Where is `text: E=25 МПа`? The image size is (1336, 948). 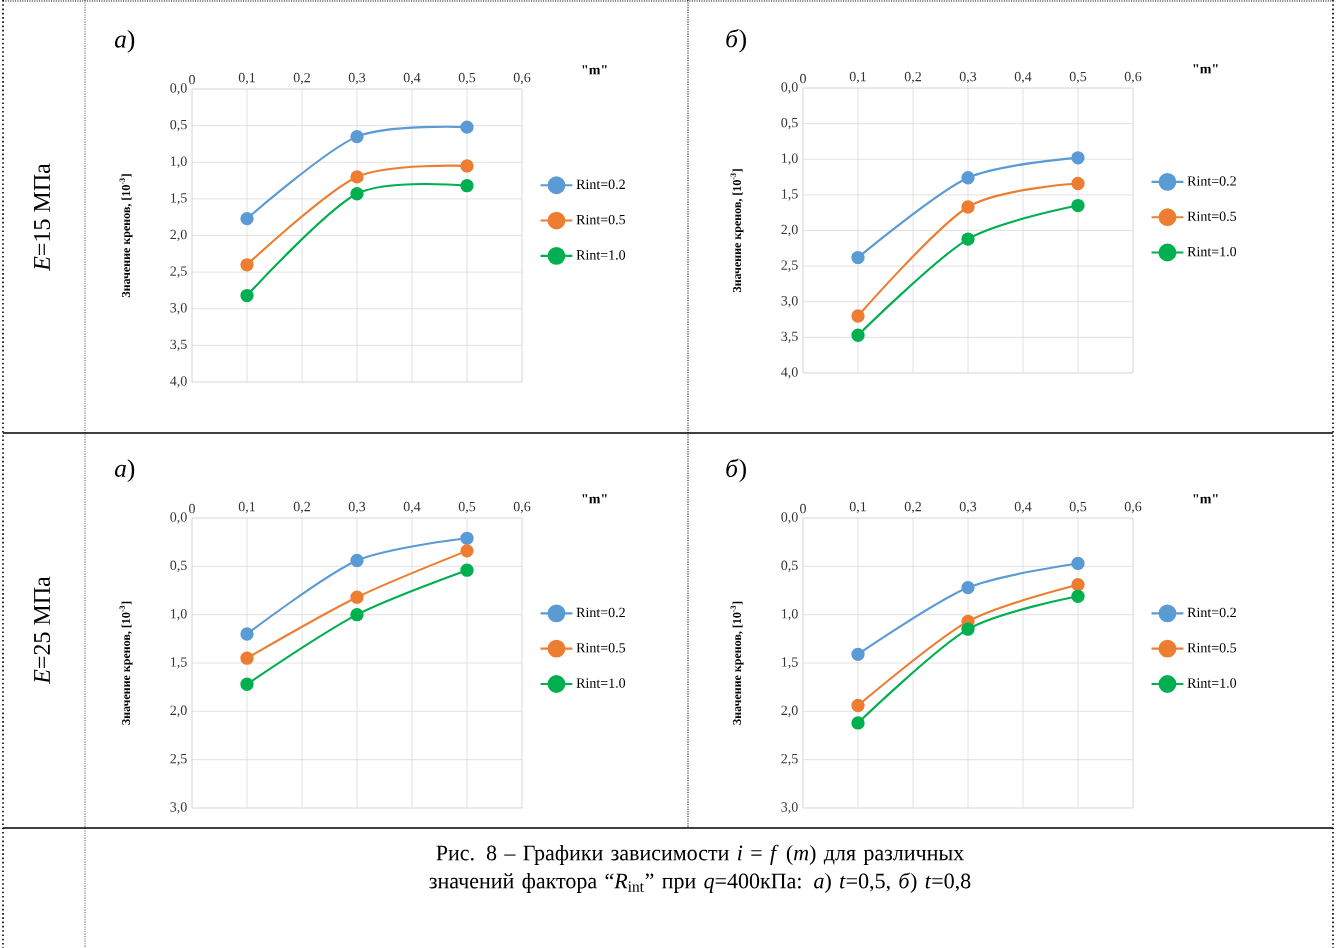 text: E=25 МПа is located at coordinates (42, 630).